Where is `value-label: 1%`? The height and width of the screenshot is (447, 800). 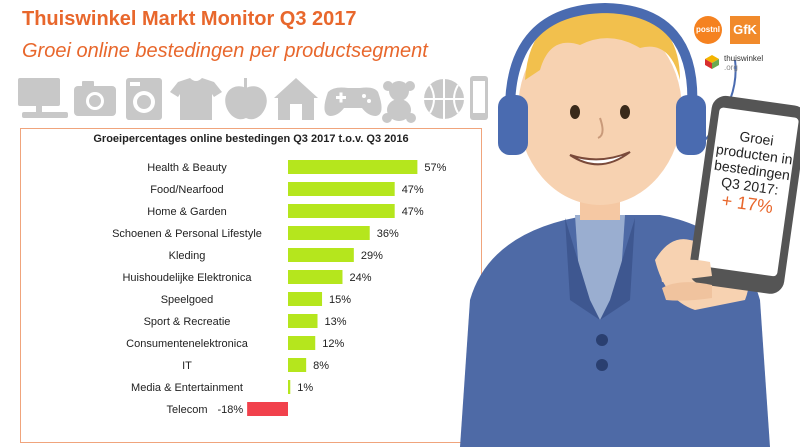
value-label: 1% is located at coordinates (305, 388).